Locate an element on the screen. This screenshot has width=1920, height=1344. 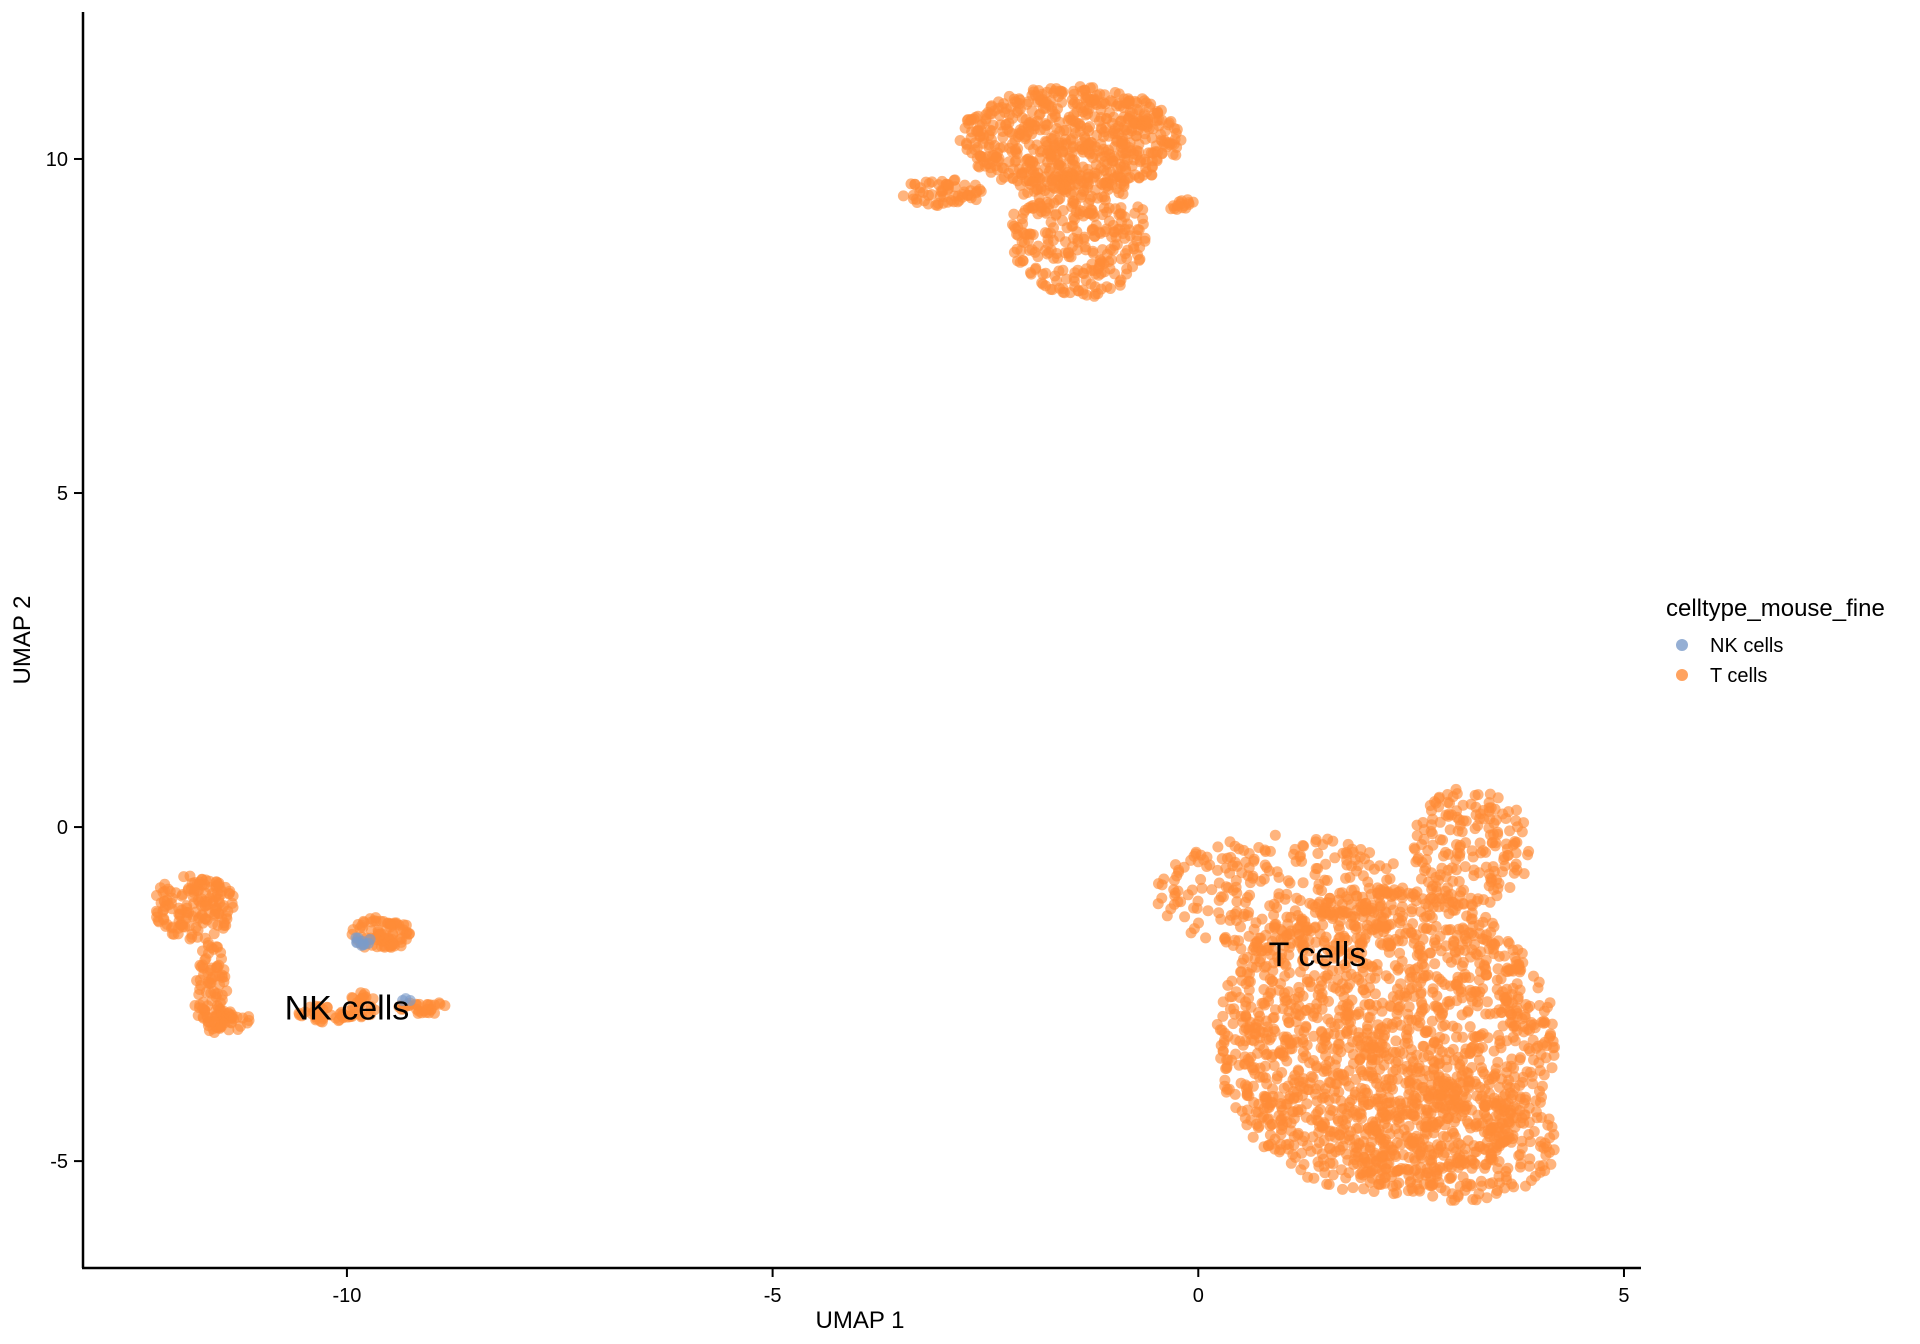
y-tick-label: 0 is located at coordinates (62, 828).